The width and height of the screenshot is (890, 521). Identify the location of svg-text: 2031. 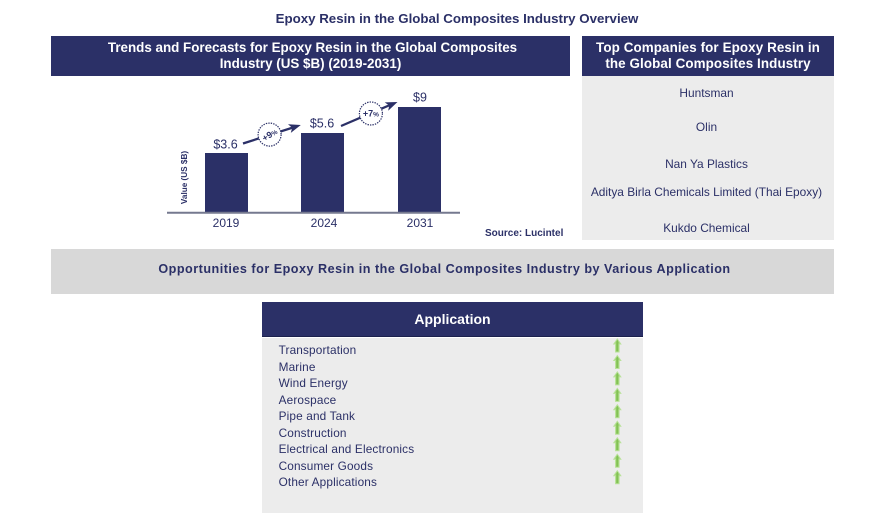
(420, 223).